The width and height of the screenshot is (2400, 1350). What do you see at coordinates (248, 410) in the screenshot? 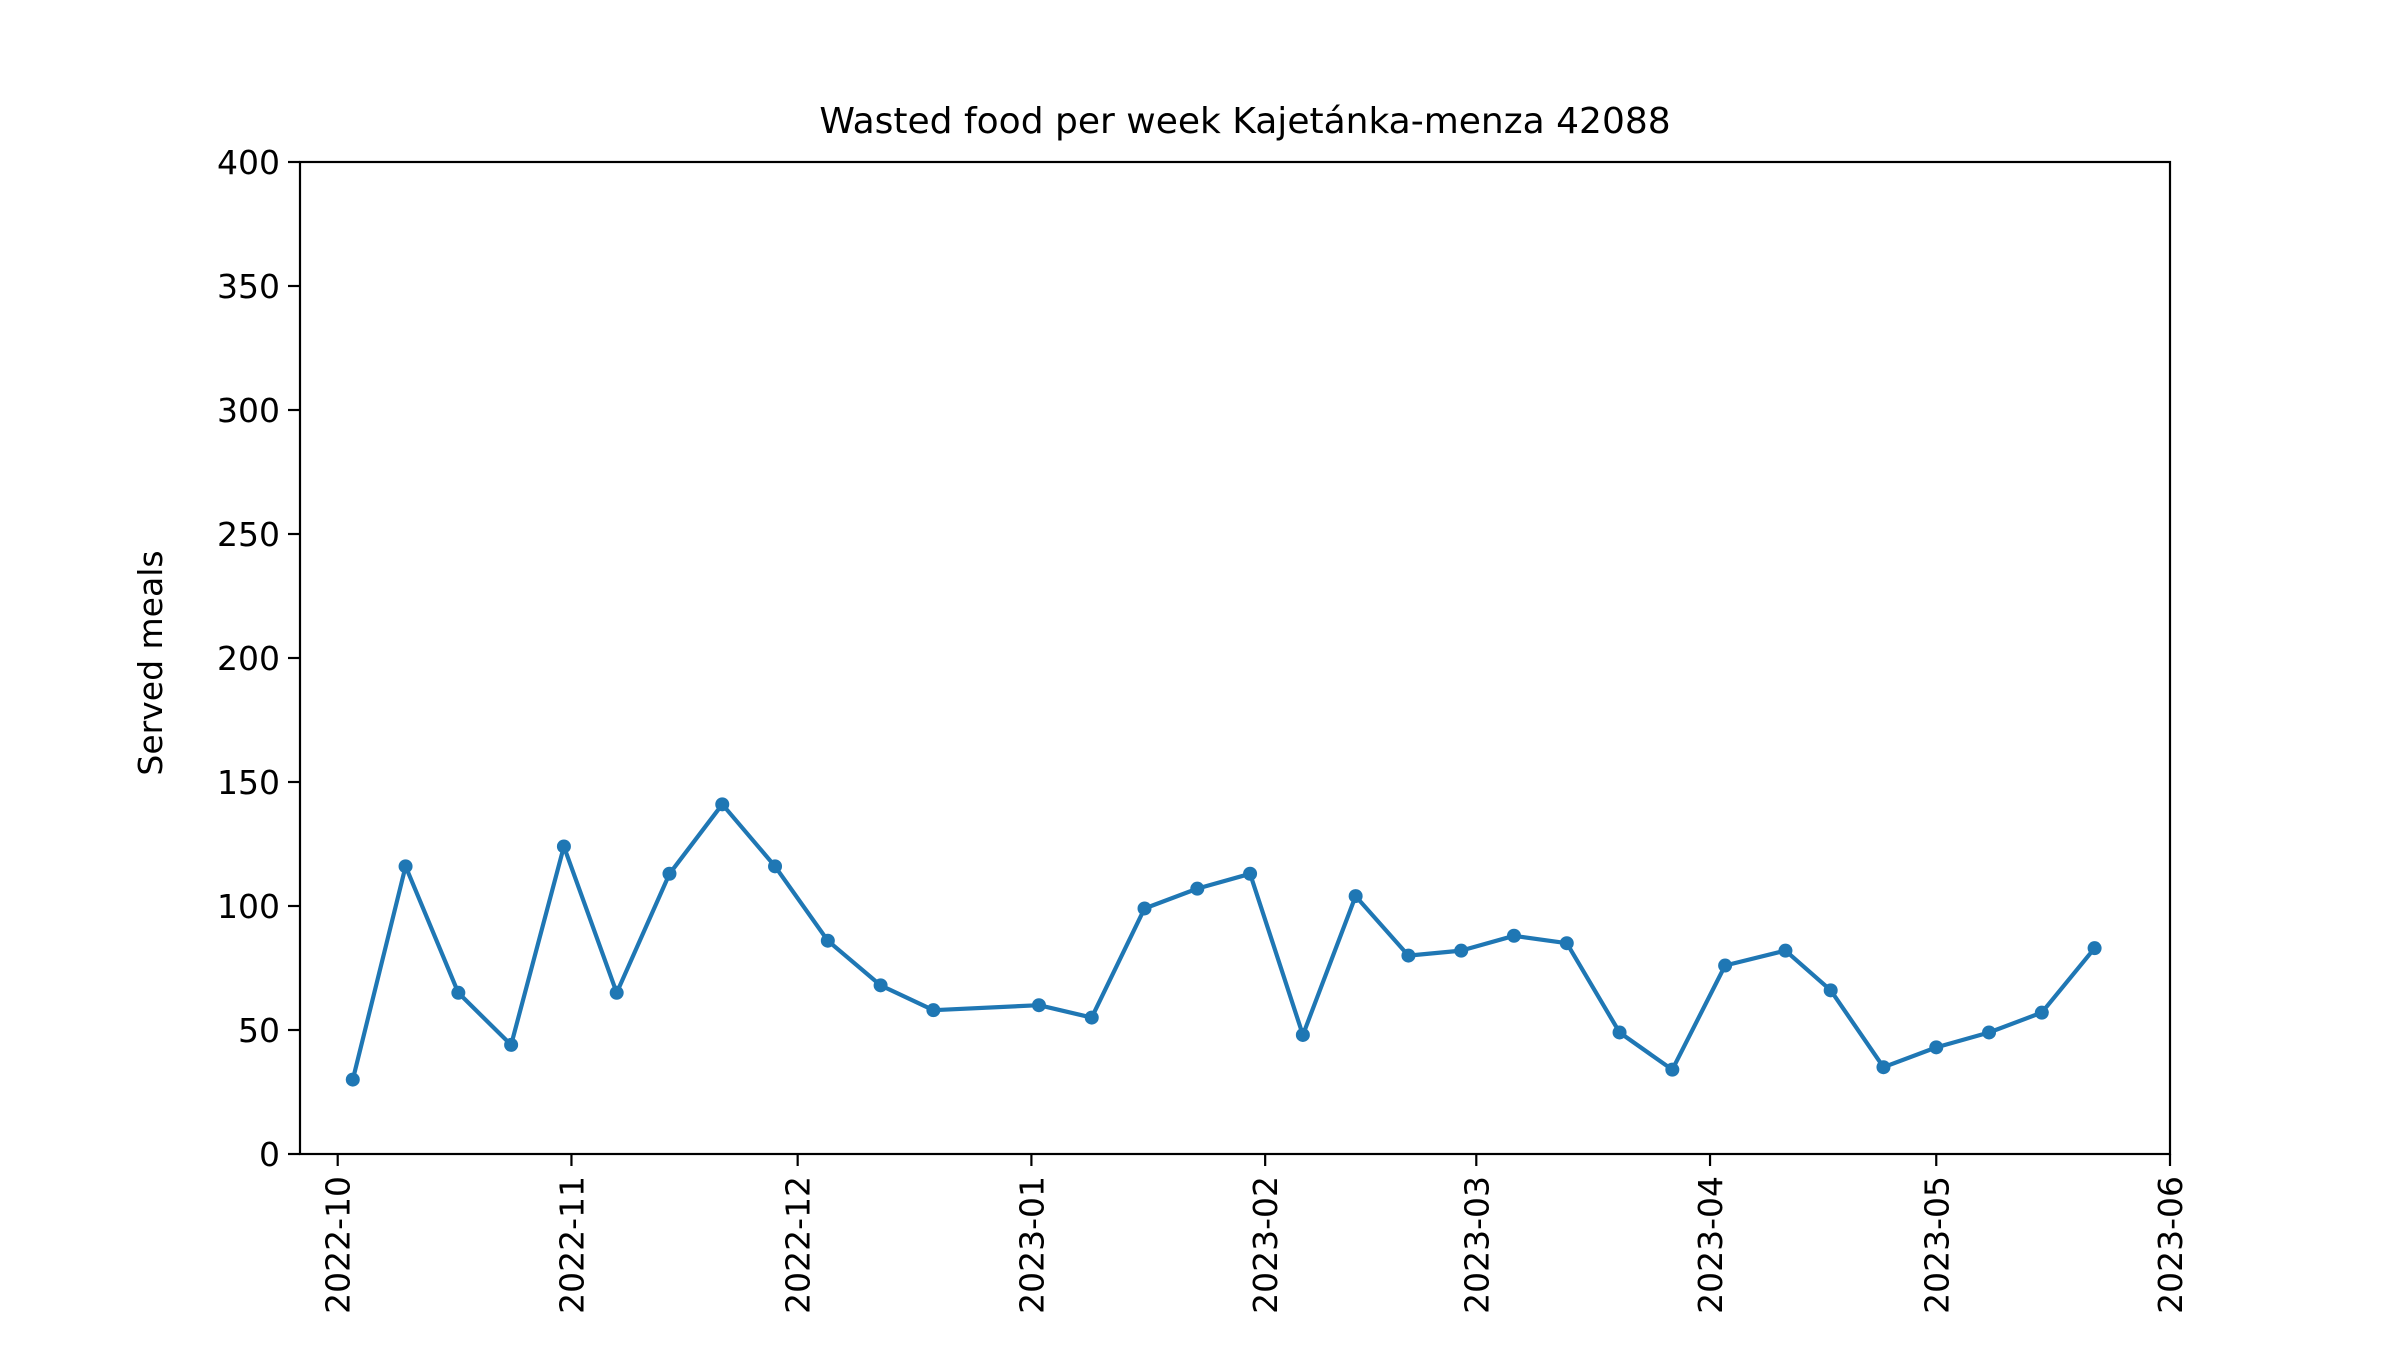
I see `y-tick-label: 300` at bounding box center [248, 410].